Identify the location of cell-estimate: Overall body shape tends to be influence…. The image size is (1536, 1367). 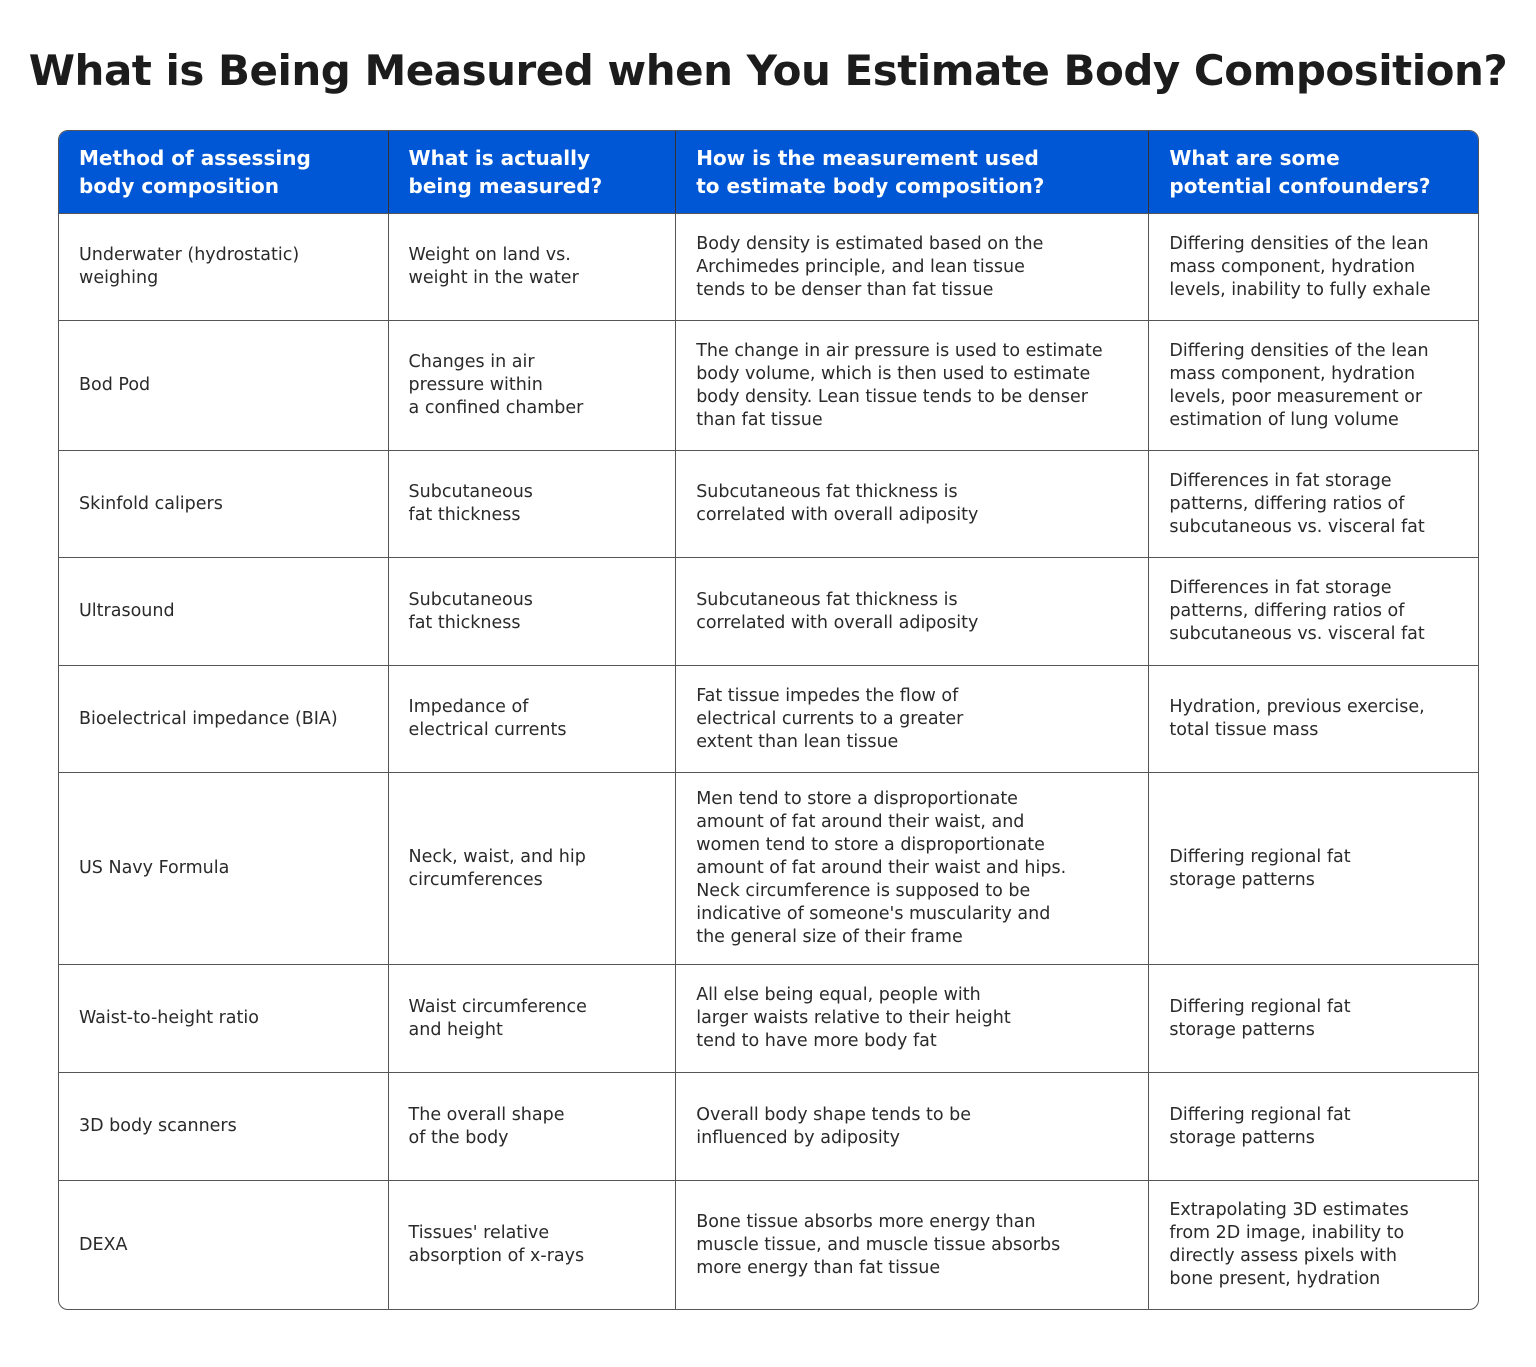
(913, 1126).